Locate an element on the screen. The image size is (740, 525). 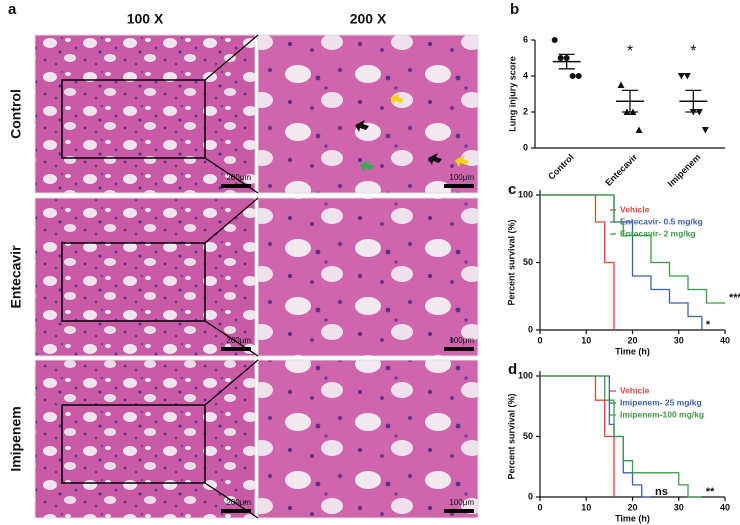
panel-label: d is located at coordinates (512, 369).